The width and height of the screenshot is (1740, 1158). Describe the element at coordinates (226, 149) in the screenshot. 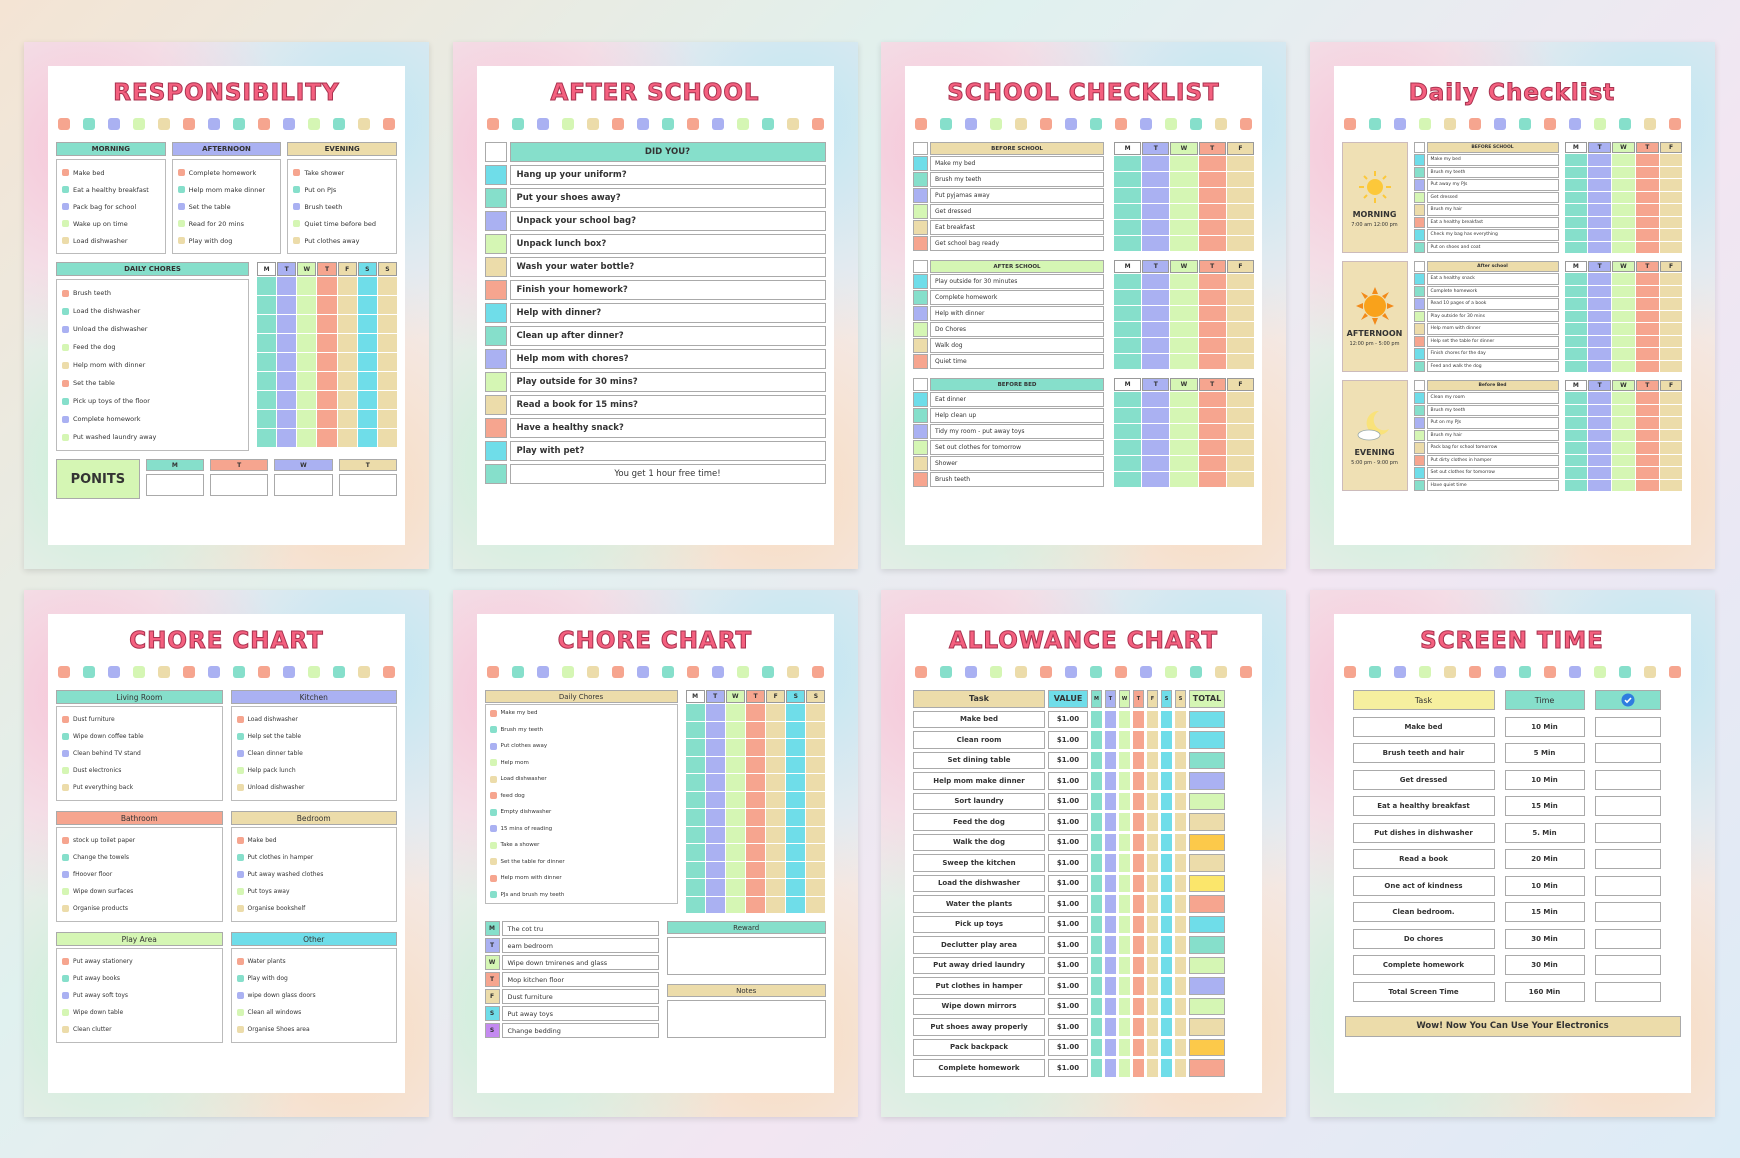

I see `section-heading: AFTERNOON` at that location.